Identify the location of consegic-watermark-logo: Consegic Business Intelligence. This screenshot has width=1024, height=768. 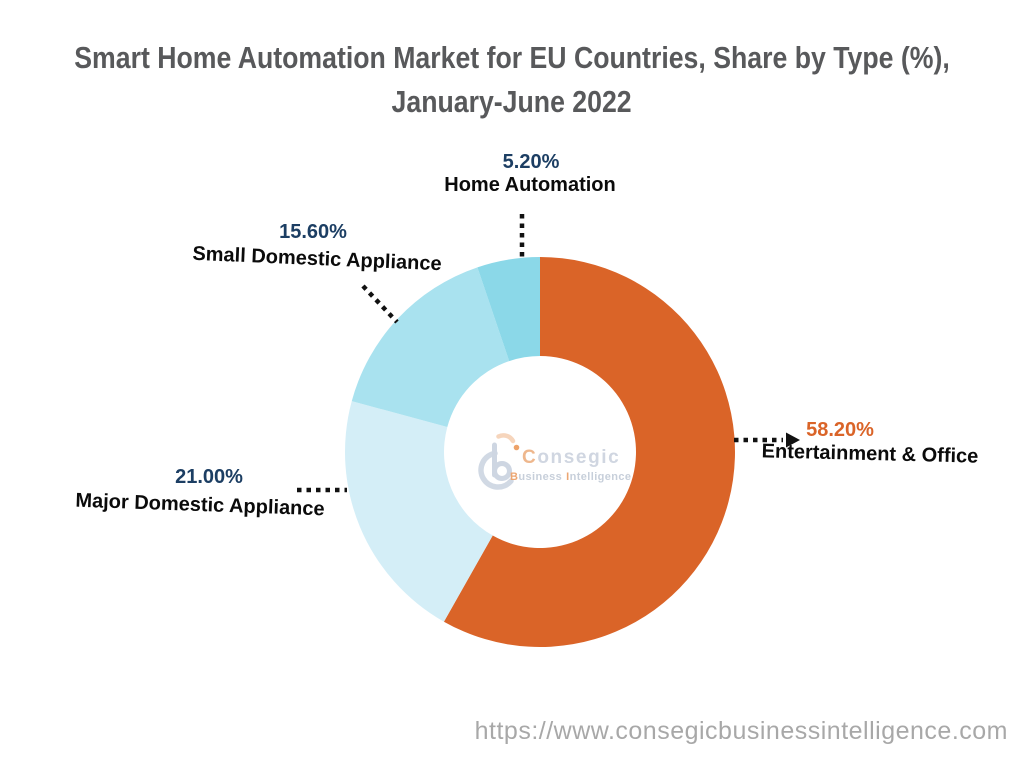
(558, 463).